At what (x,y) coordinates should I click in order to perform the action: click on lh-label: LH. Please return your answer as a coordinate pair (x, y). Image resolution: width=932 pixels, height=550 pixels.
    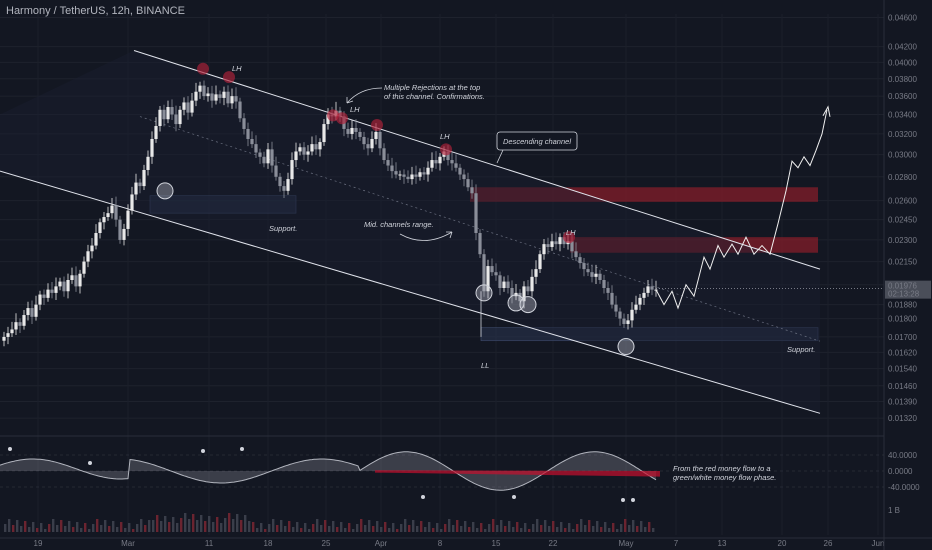
    Looking at the image, I should click on (571, 232).